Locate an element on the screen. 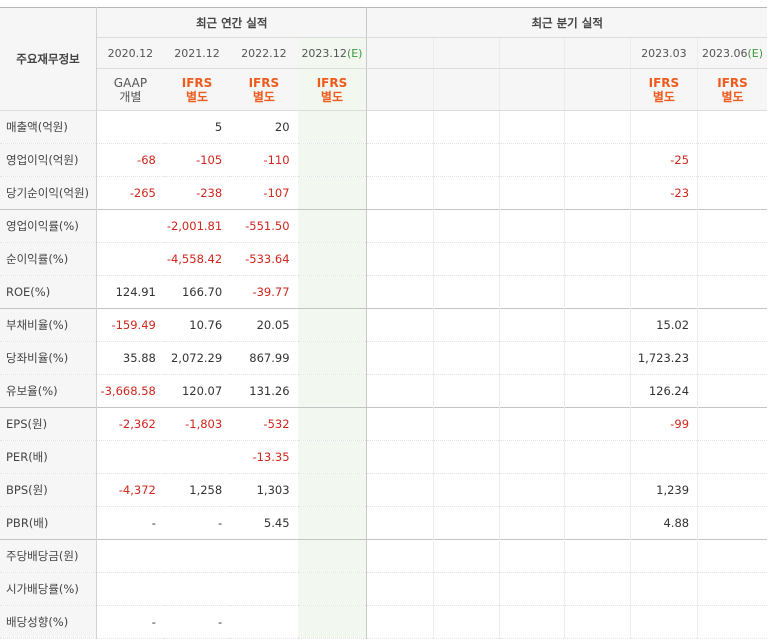 The height and width of the screenshot is (639, 774). standard-label: GAAP is located at coordinates (130, 82).